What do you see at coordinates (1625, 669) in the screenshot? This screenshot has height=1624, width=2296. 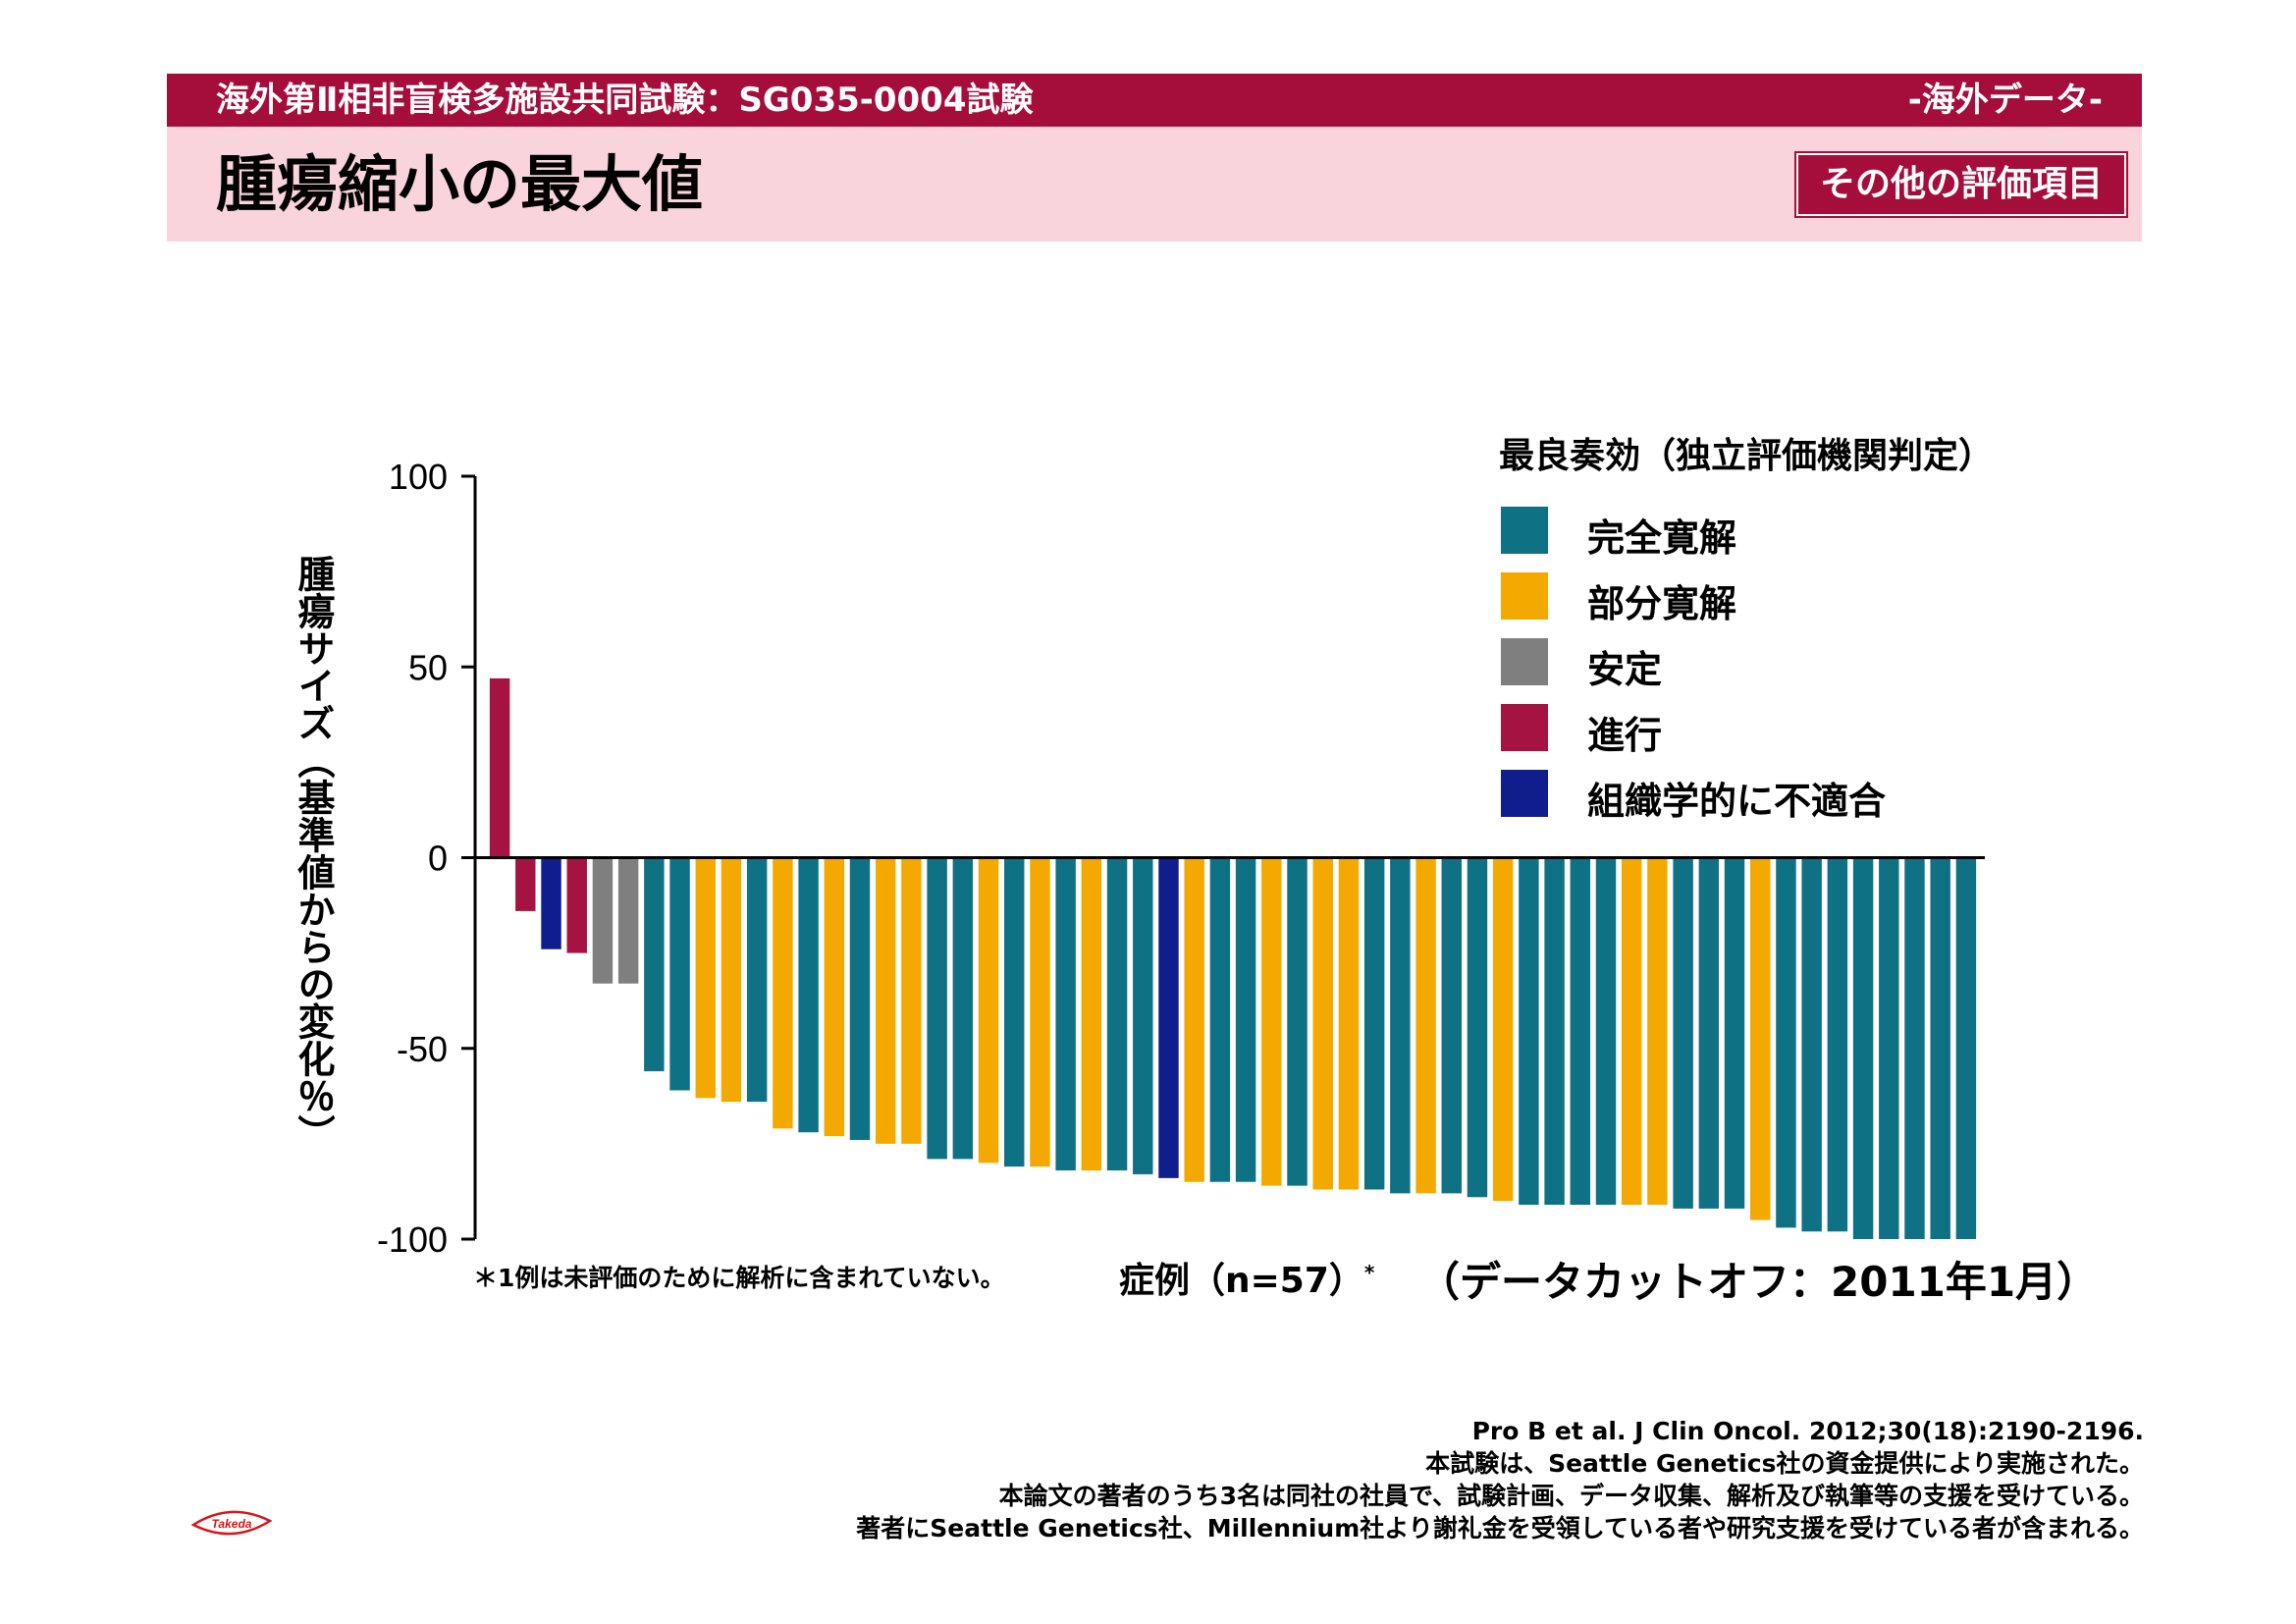 I see `legend-label-sd: 安定` at bounding box center [1625, 669].